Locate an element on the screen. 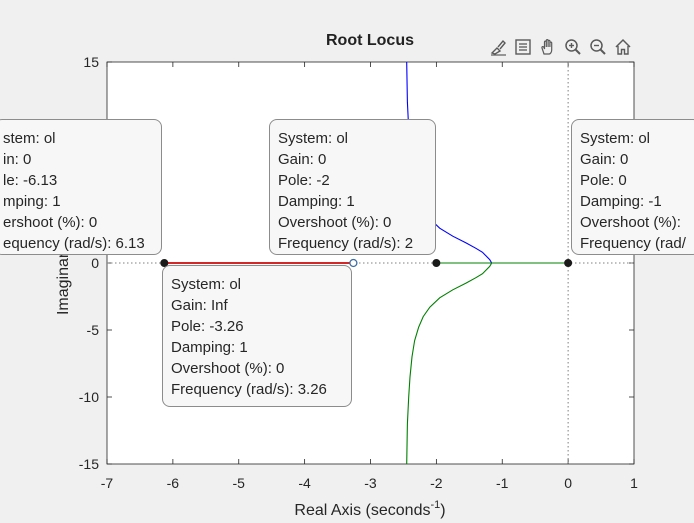  x-tick-label: -5 is located at coordinates (239, 483).